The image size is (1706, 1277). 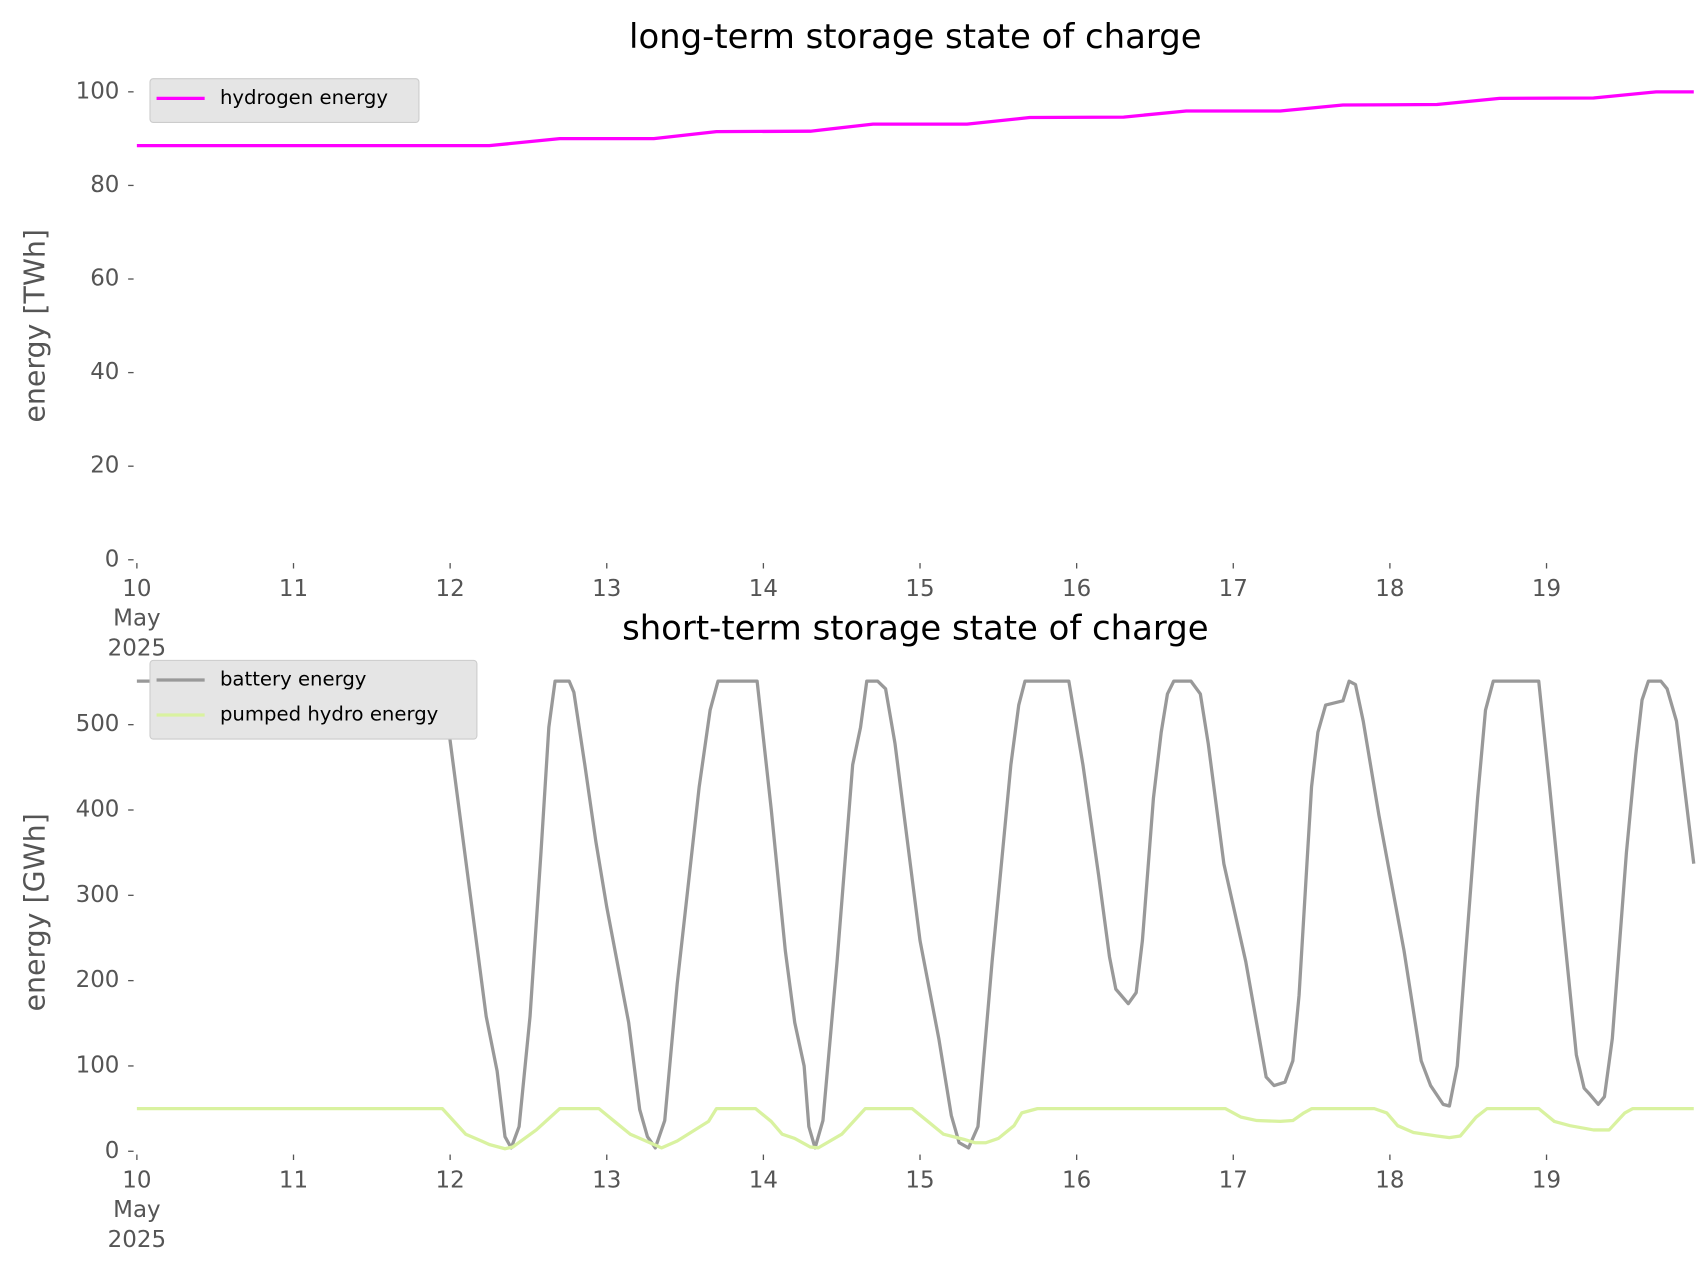 I want to click on legend-label: battery energy, so click(x=293, y=679).